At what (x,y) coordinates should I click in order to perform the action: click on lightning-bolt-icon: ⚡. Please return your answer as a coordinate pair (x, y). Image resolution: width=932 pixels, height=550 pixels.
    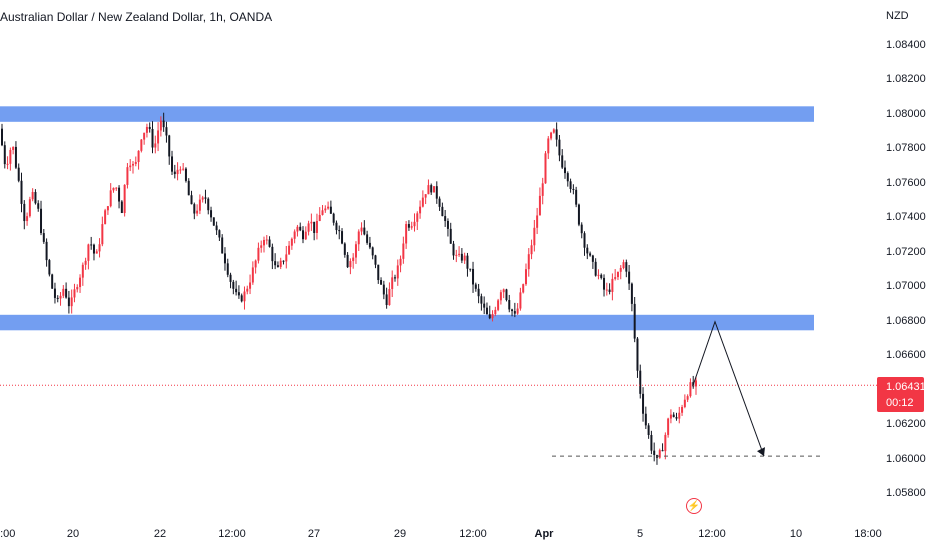
    Looking at the image, I should click on (694, 506).